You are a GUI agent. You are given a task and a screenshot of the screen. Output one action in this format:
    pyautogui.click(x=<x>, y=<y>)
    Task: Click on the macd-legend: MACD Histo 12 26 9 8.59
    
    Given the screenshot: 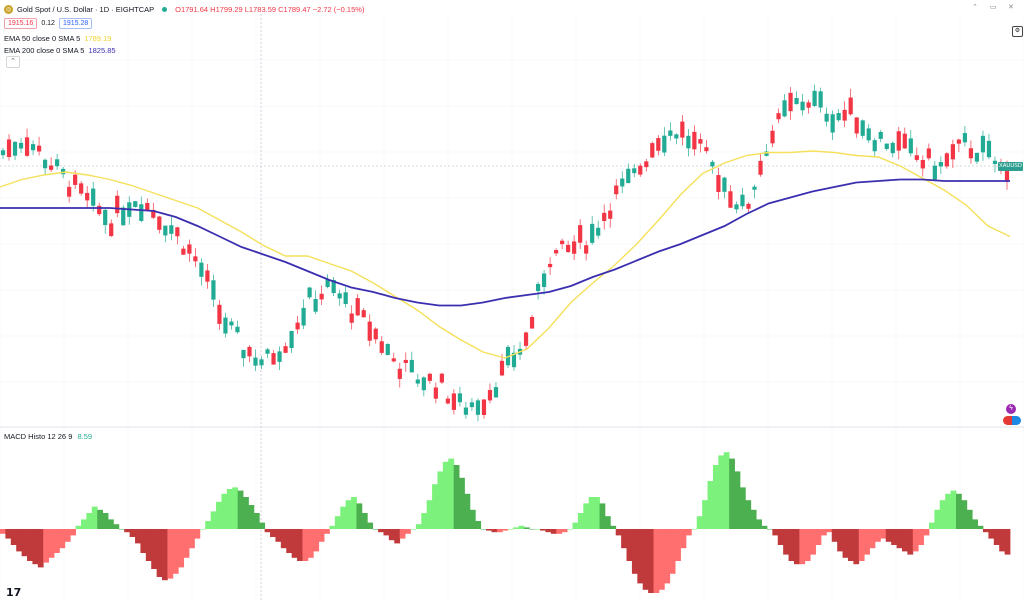 What is the action you would take?
    pyautogui.click(x=48, y=436)
    